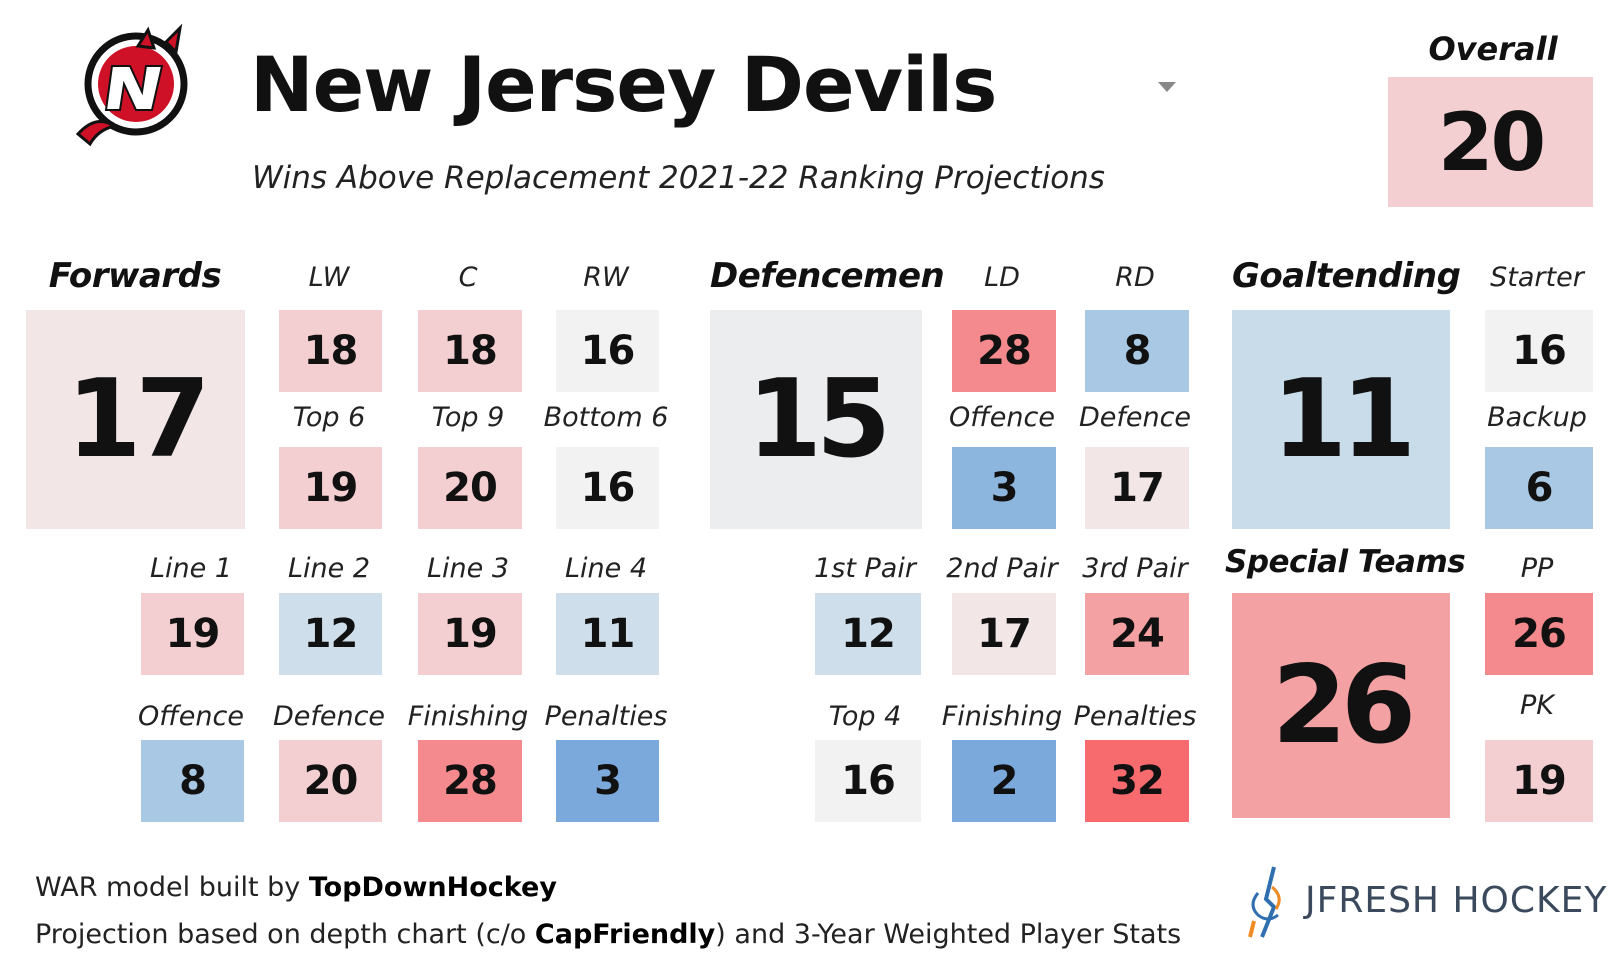 Image resolution: width=1620 pixels, height=976 pixels. What do you see at coordinates (1137, 351) in the screenshot?
I see `rd-rank-box: 8` at bounding box center [1137, 351].